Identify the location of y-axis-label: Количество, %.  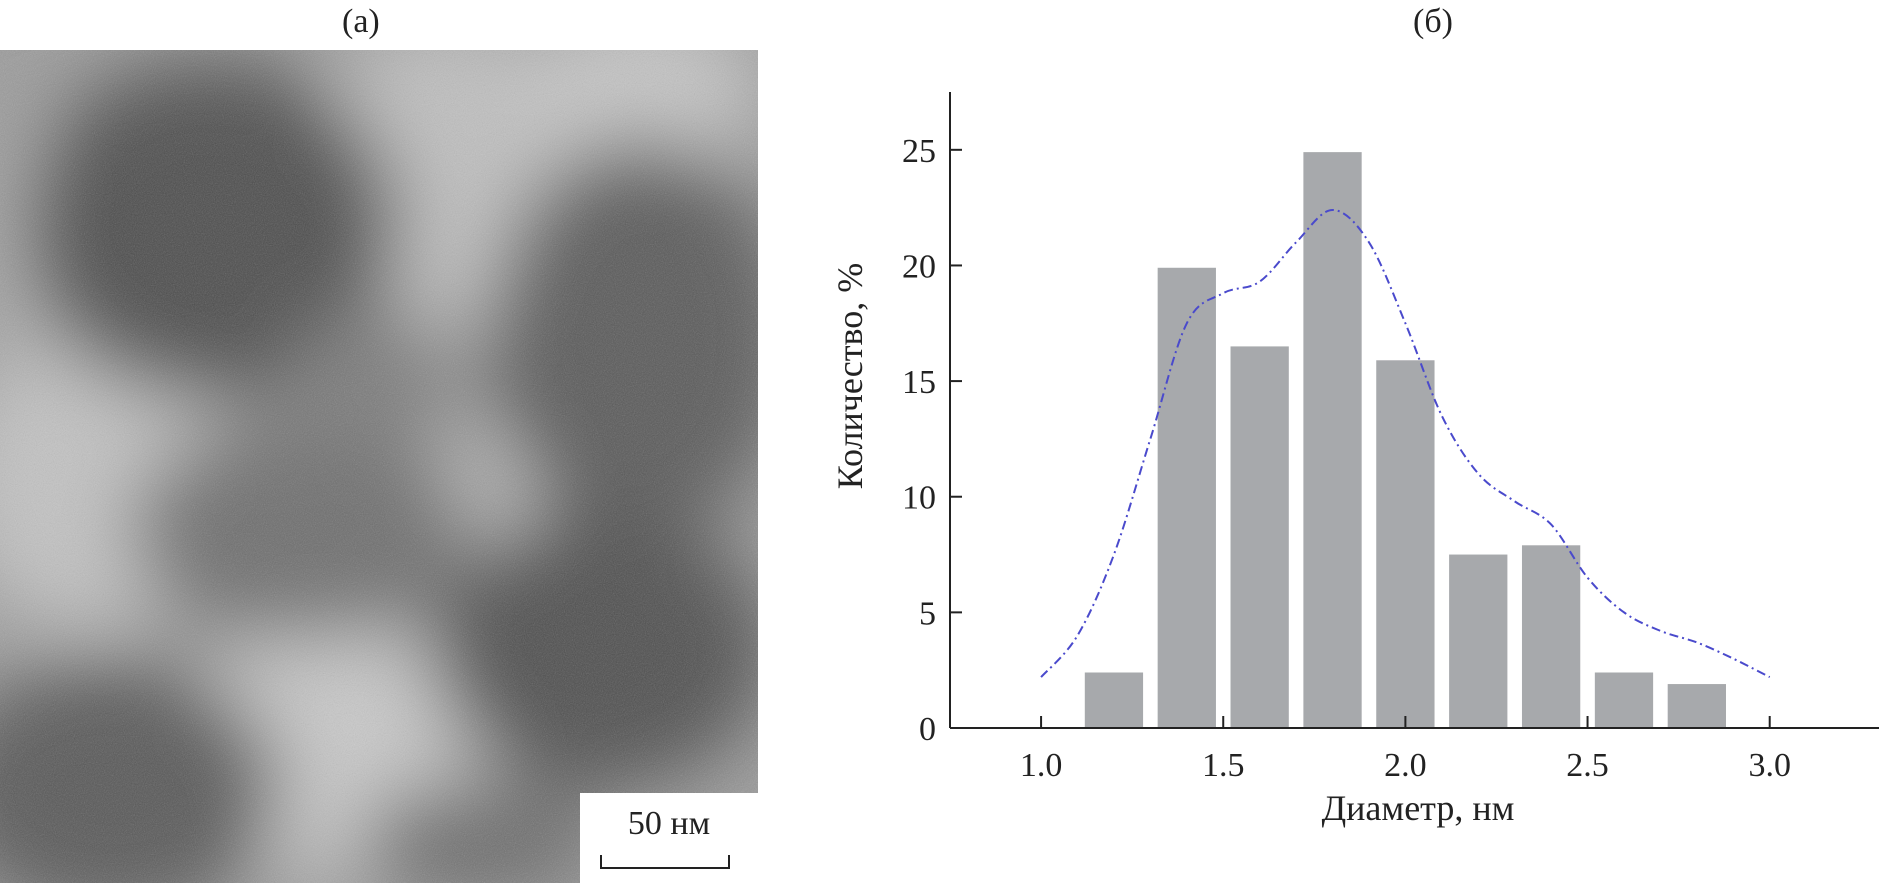
(850, 376).